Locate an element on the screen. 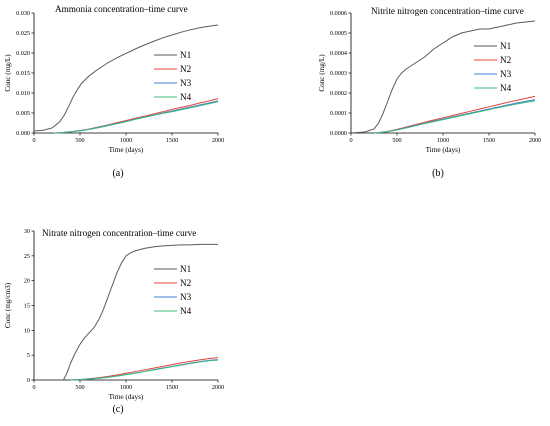  y-tick-label: 5 is located at coordinates (28, 355).